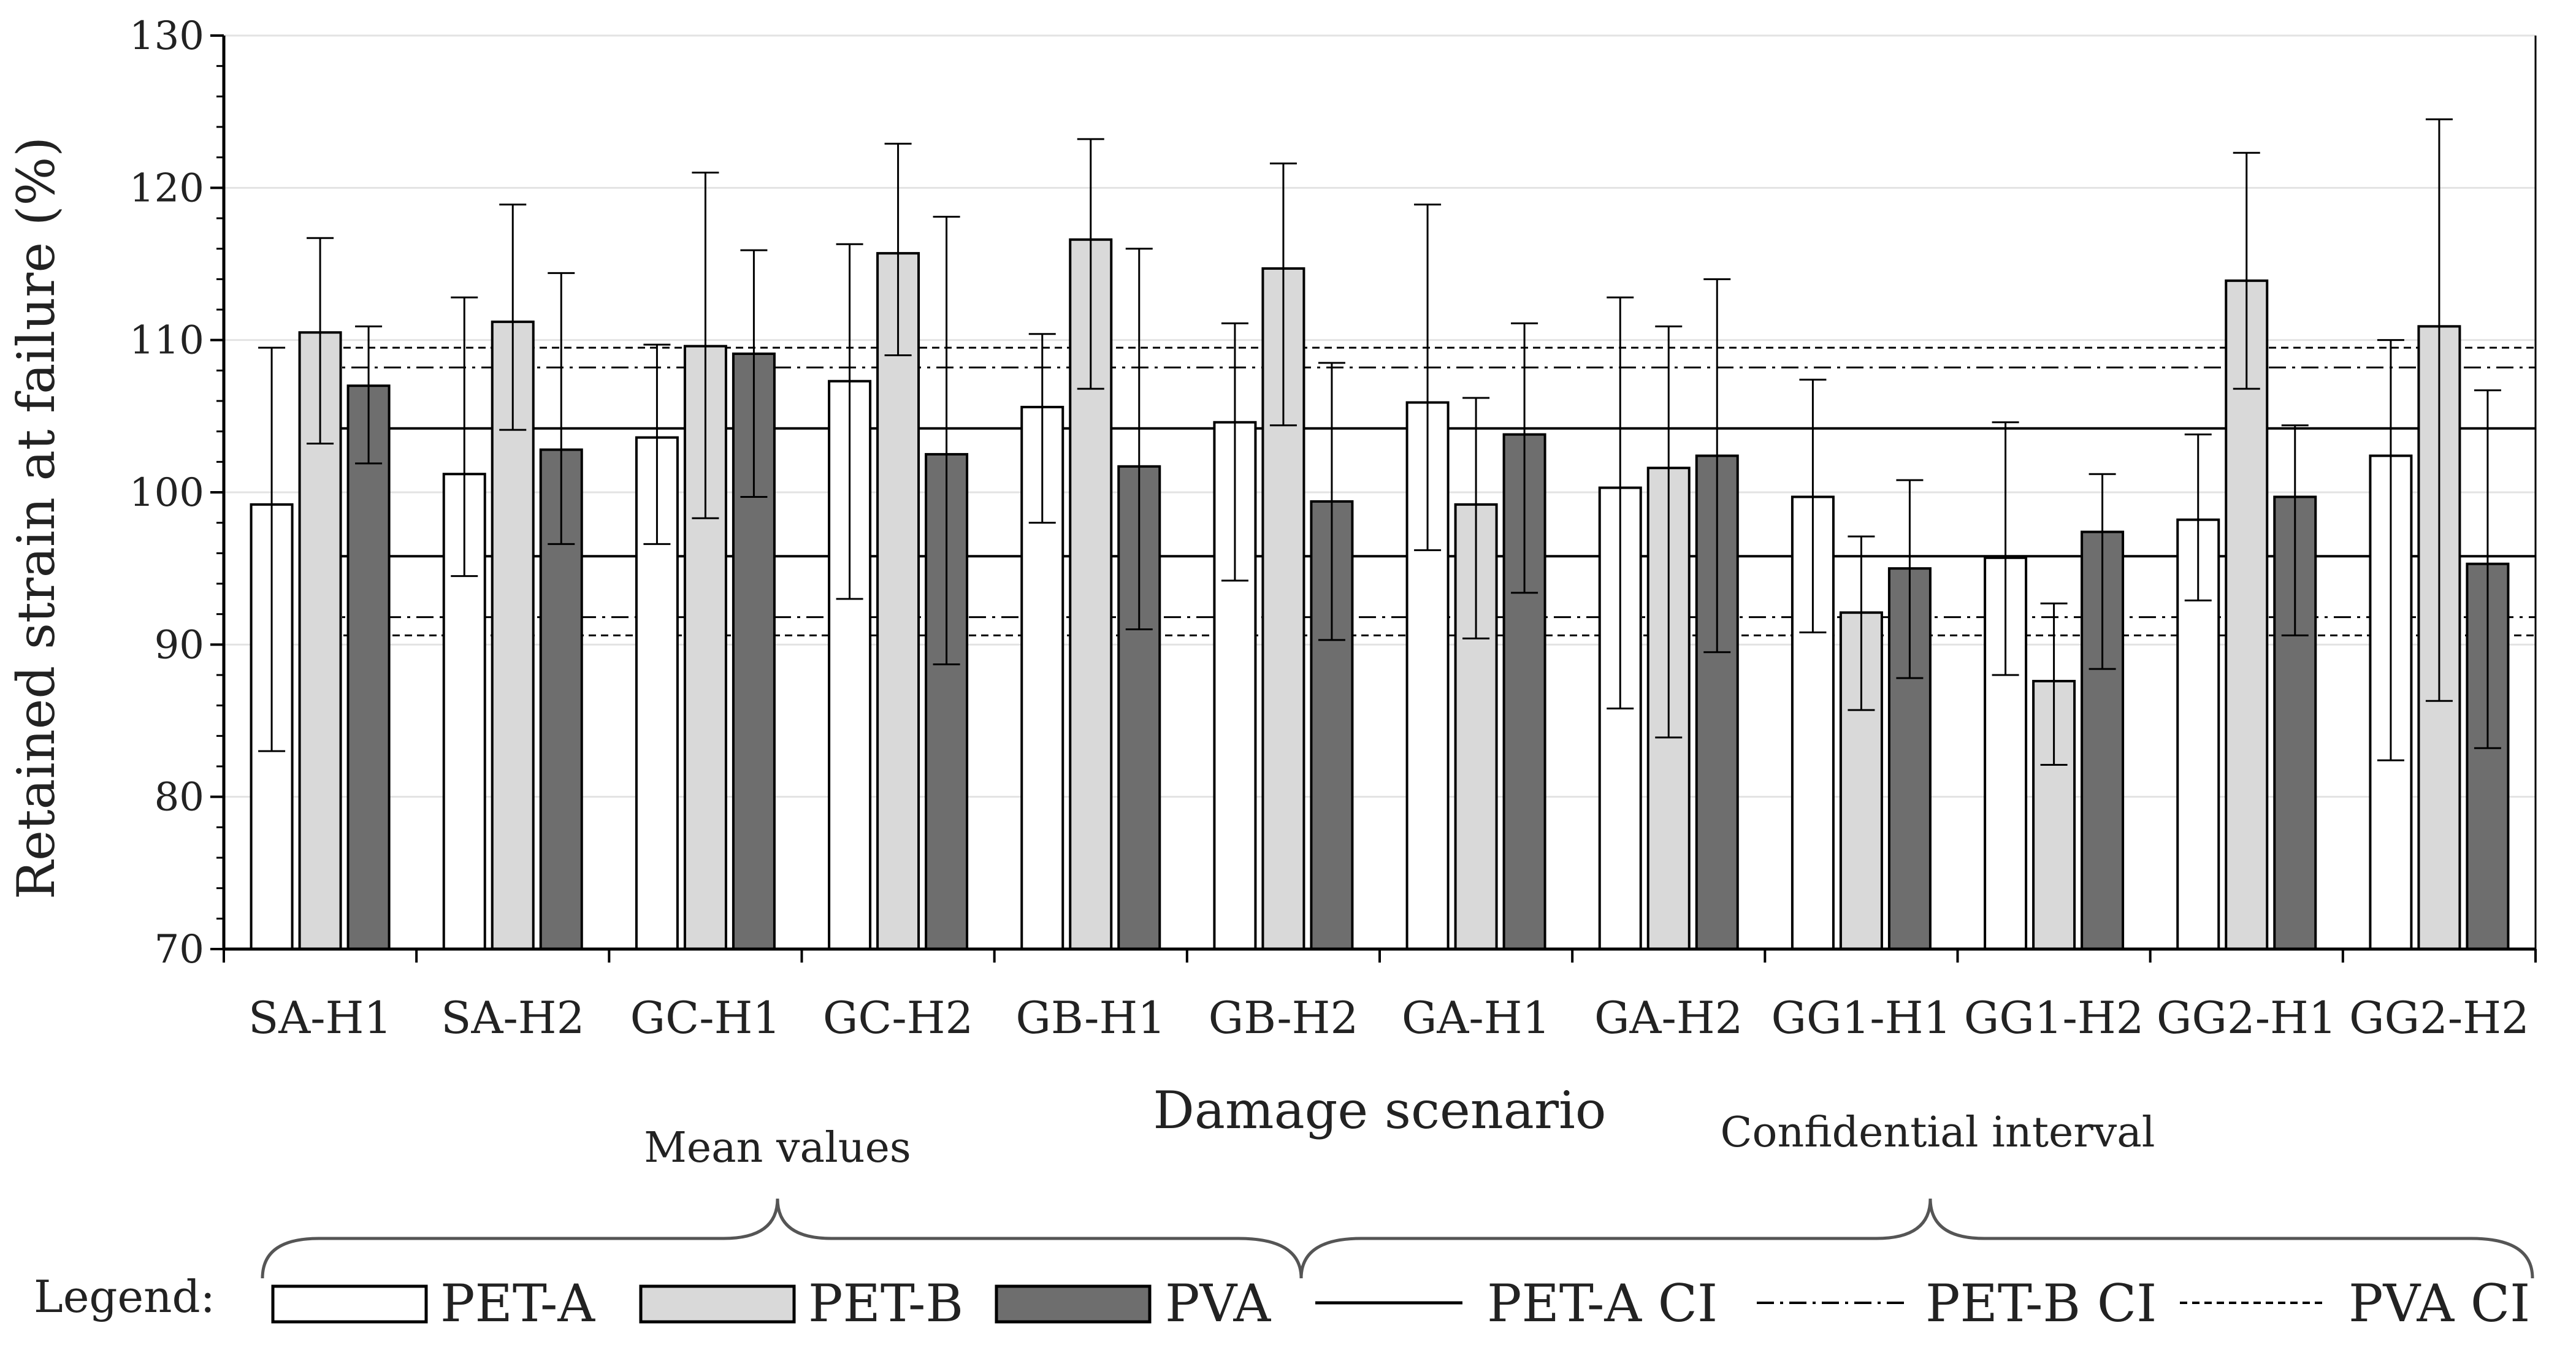 The height and width of the screenshot is (1358, 2576). I want to click on legend-label-pet-b: PET-B, so click(885, 1303).